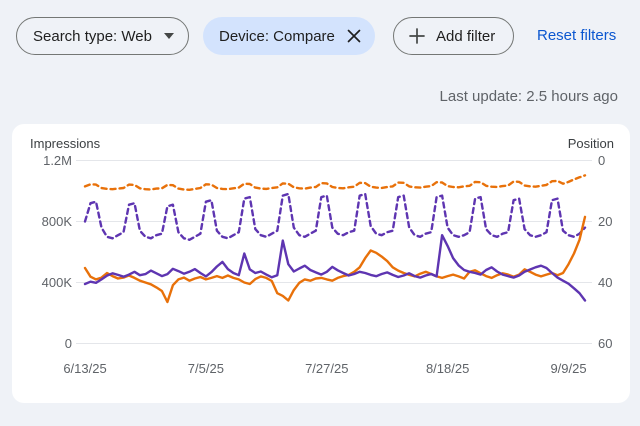 The image size is (640, 426). Describe the element at coordinates (601, 160) in the screenshot. I see `right-axis-tick-label: 0` at that location.